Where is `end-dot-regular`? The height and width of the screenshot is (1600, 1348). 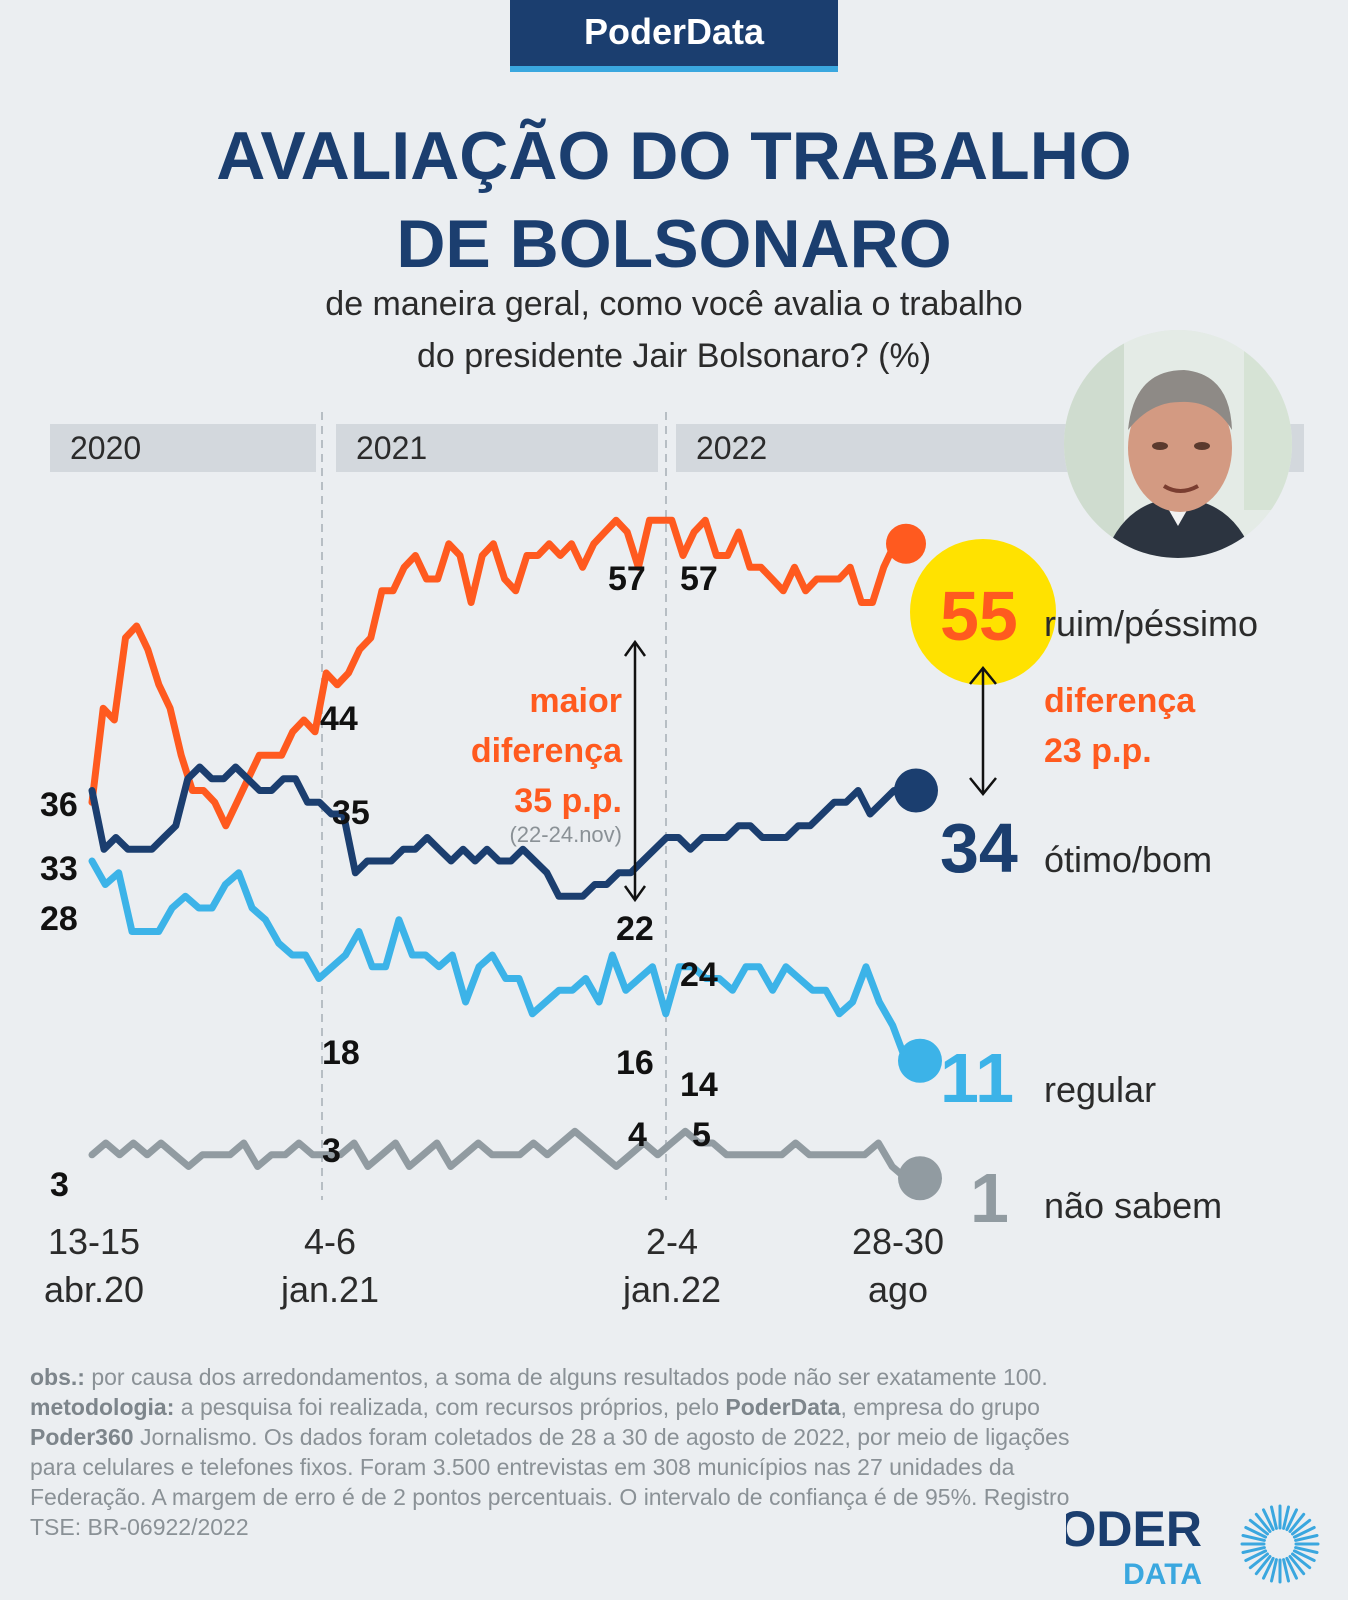 end-dot-regular is located at coordinates (920, 1060).